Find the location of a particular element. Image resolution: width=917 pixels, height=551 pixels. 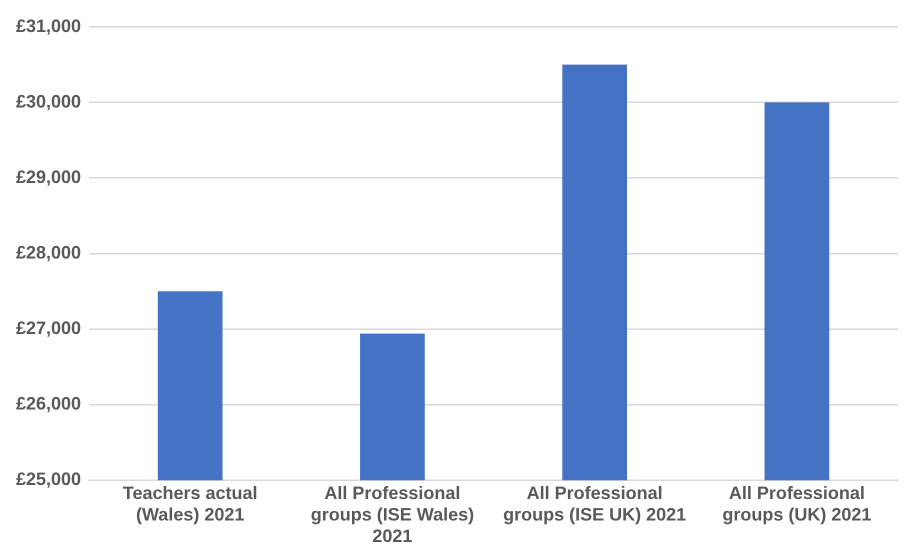

x-tick-label: All Professional groups (ISE UK) 2021 is located at coordinates (594, 503).